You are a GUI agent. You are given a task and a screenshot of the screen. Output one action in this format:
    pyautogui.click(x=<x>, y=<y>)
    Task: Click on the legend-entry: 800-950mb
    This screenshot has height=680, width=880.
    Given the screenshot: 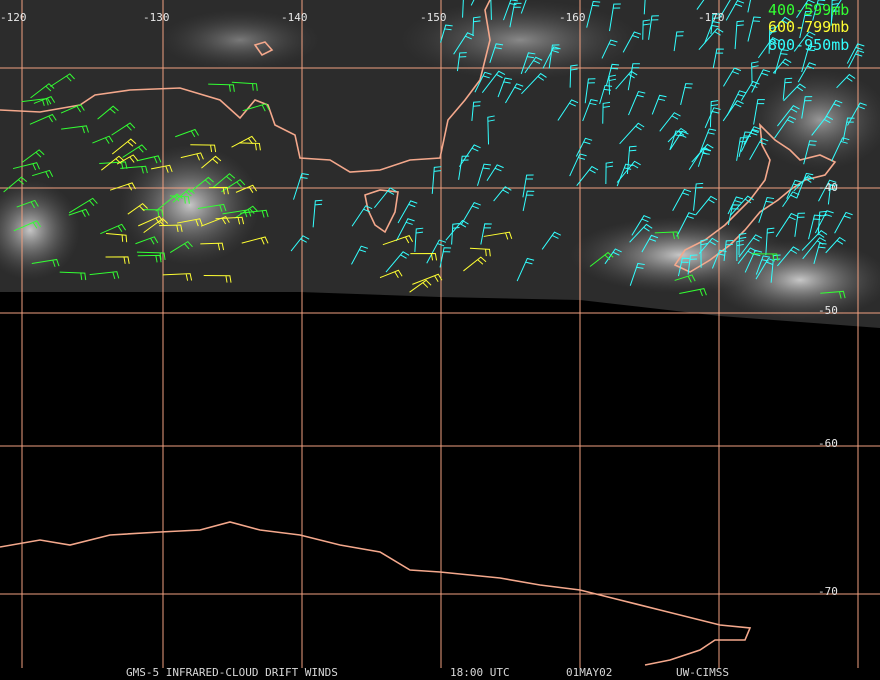 What is the action you would take?
    pyautogui.click(x=808, y=45)
    